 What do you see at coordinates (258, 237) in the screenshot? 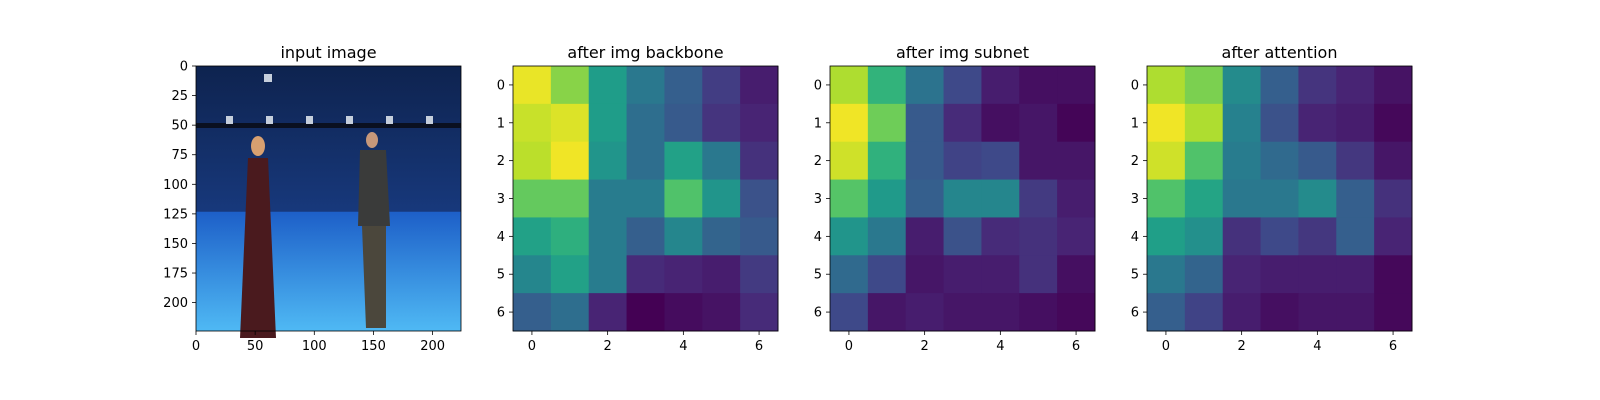
I see `person-left` at bounding box center [258, 237].